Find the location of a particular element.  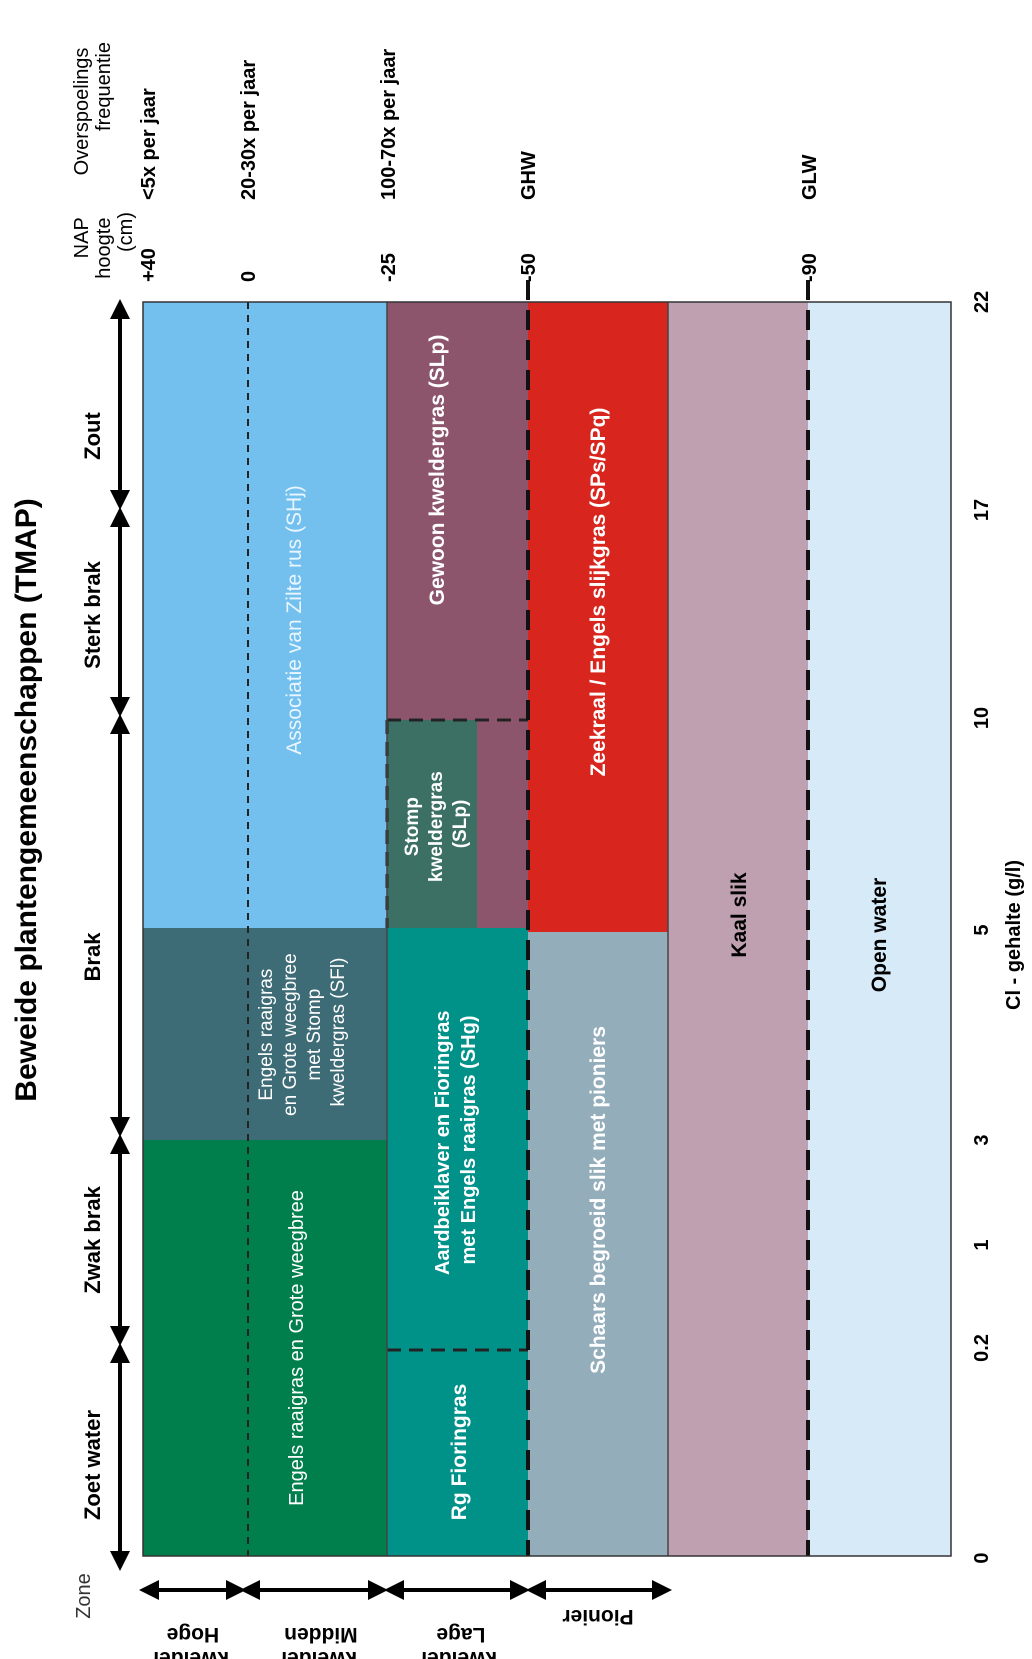

zone-hoge-line2: kwelder is located at coordinates (190, 1653).